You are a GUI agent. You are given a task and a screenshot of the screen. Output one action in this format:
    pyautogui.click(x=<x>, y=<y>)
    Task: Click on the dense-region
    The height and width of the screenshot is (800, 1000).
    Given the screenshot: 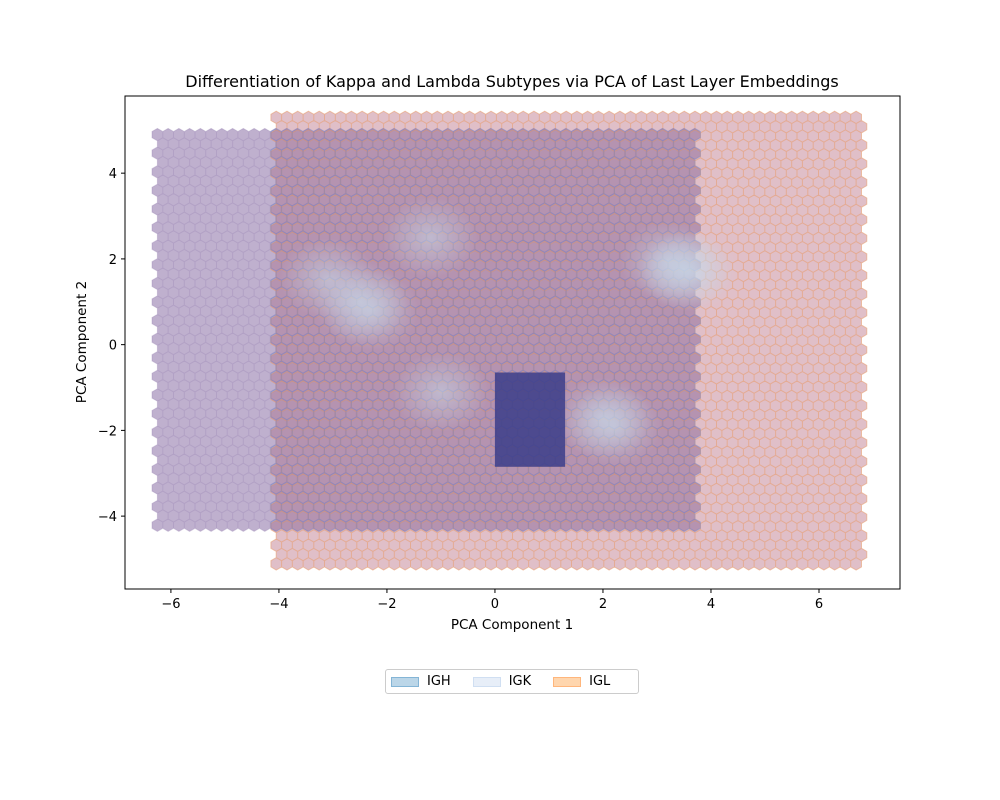 What is the action you would take?
    pyautogui.click(x=530, y=419)
    